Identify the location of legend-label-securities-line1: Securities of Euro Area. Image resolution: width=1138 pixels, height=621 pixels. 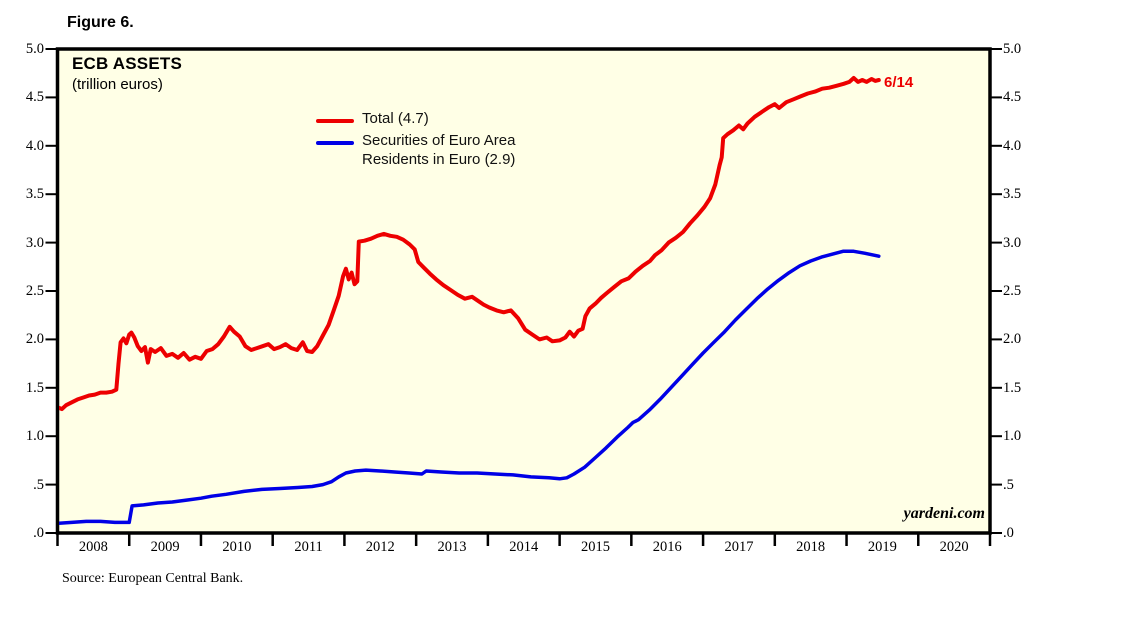
(439, 140).